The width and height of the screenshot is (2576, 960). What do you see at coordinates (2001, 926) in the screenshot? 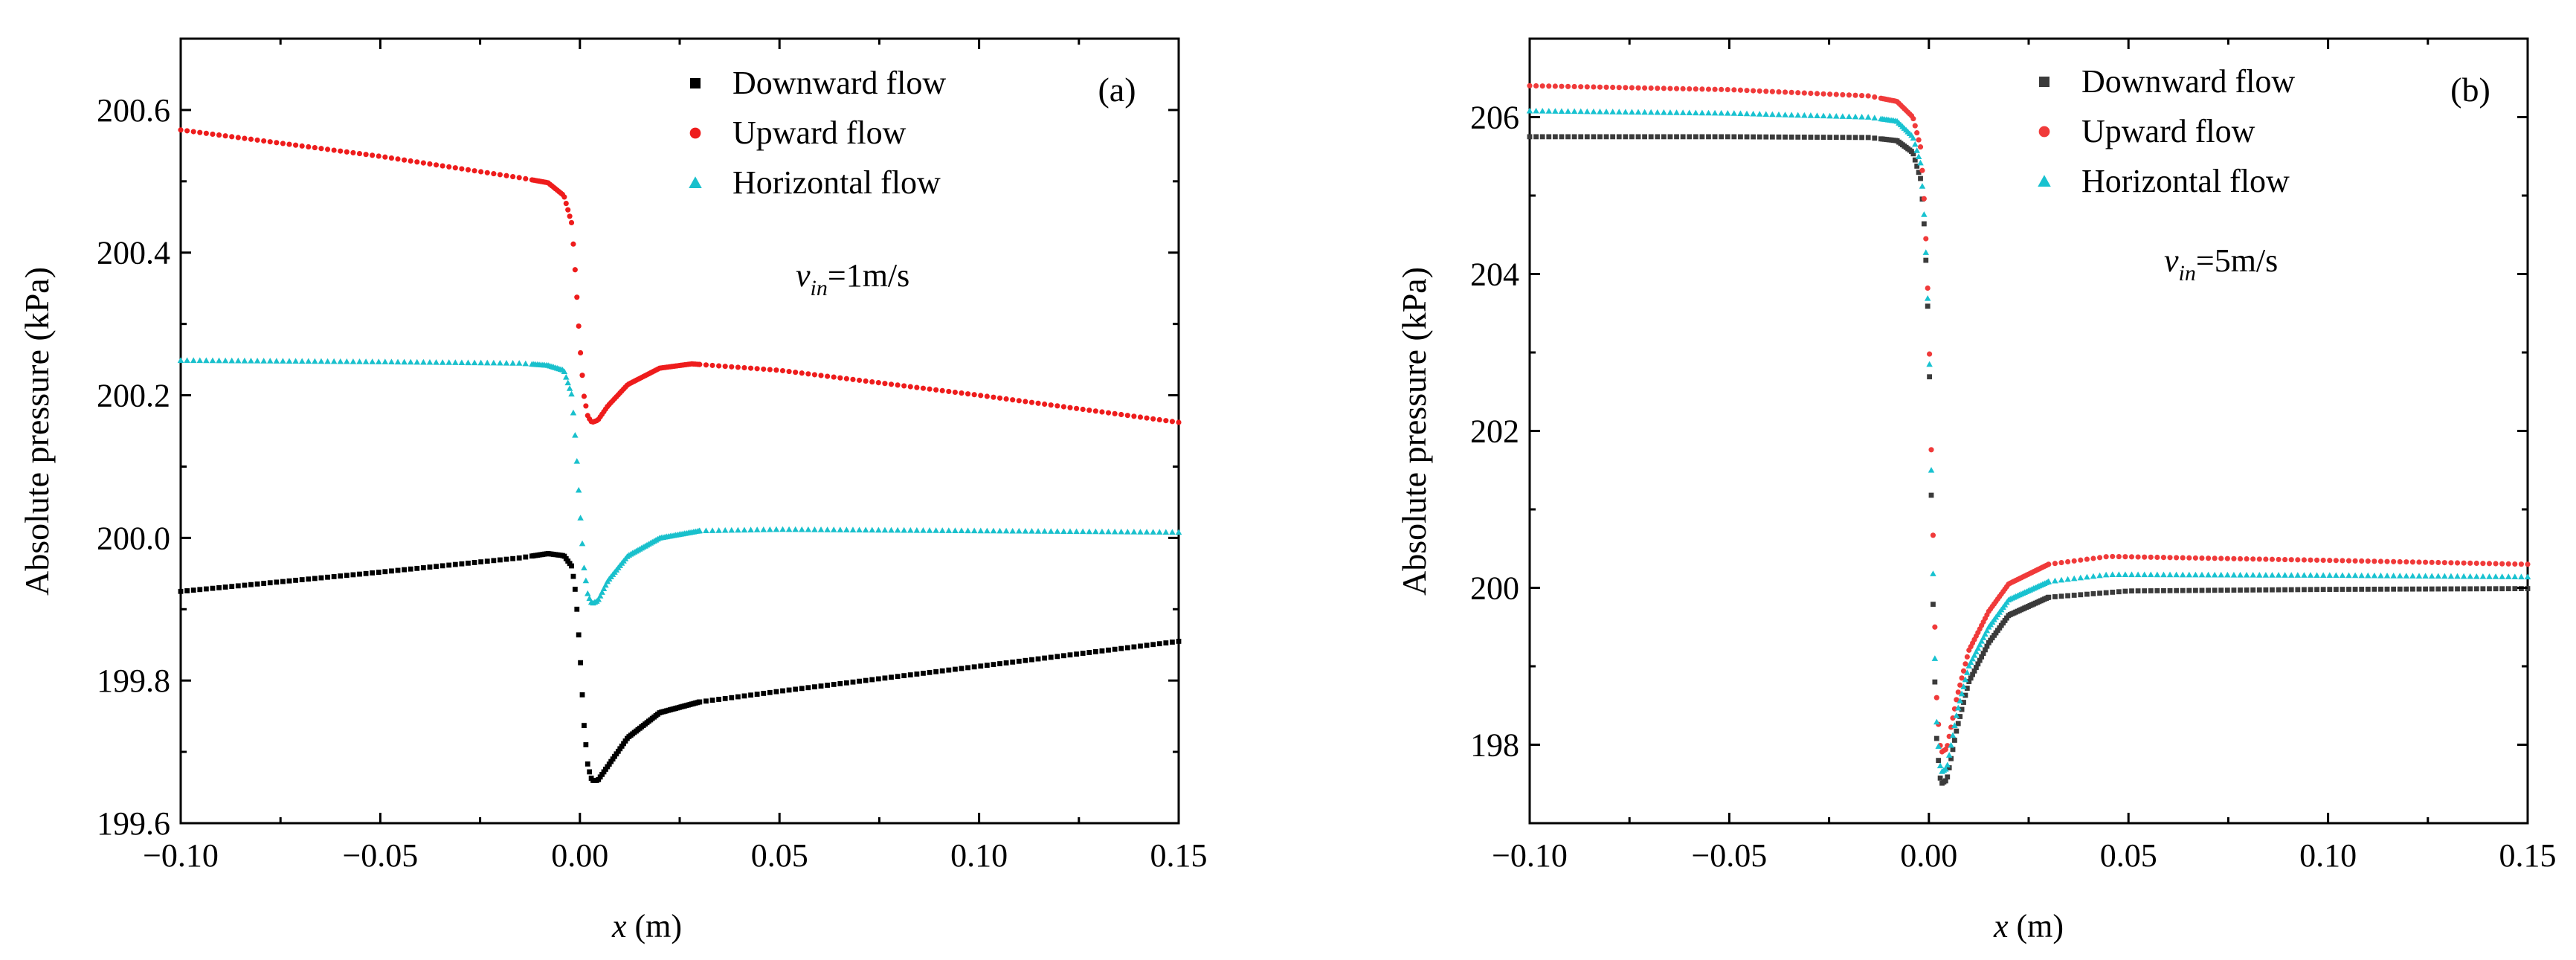
I see `x-axis-symbol: x` at bounding box center [2001, 926].